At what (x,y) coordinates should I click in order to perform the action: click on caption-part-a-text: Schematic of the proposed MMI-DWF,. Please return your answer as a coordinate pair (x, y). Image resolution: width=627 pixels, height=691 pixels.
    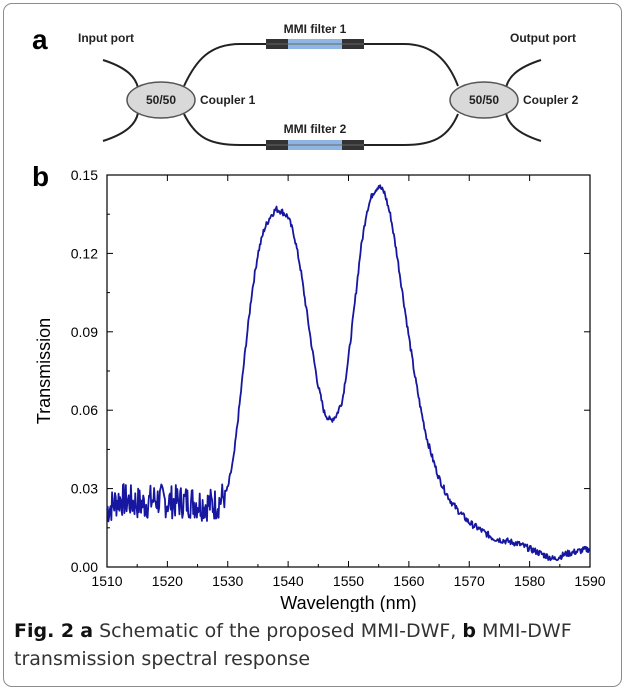
    Looking at the image, I should click on (278, 631).